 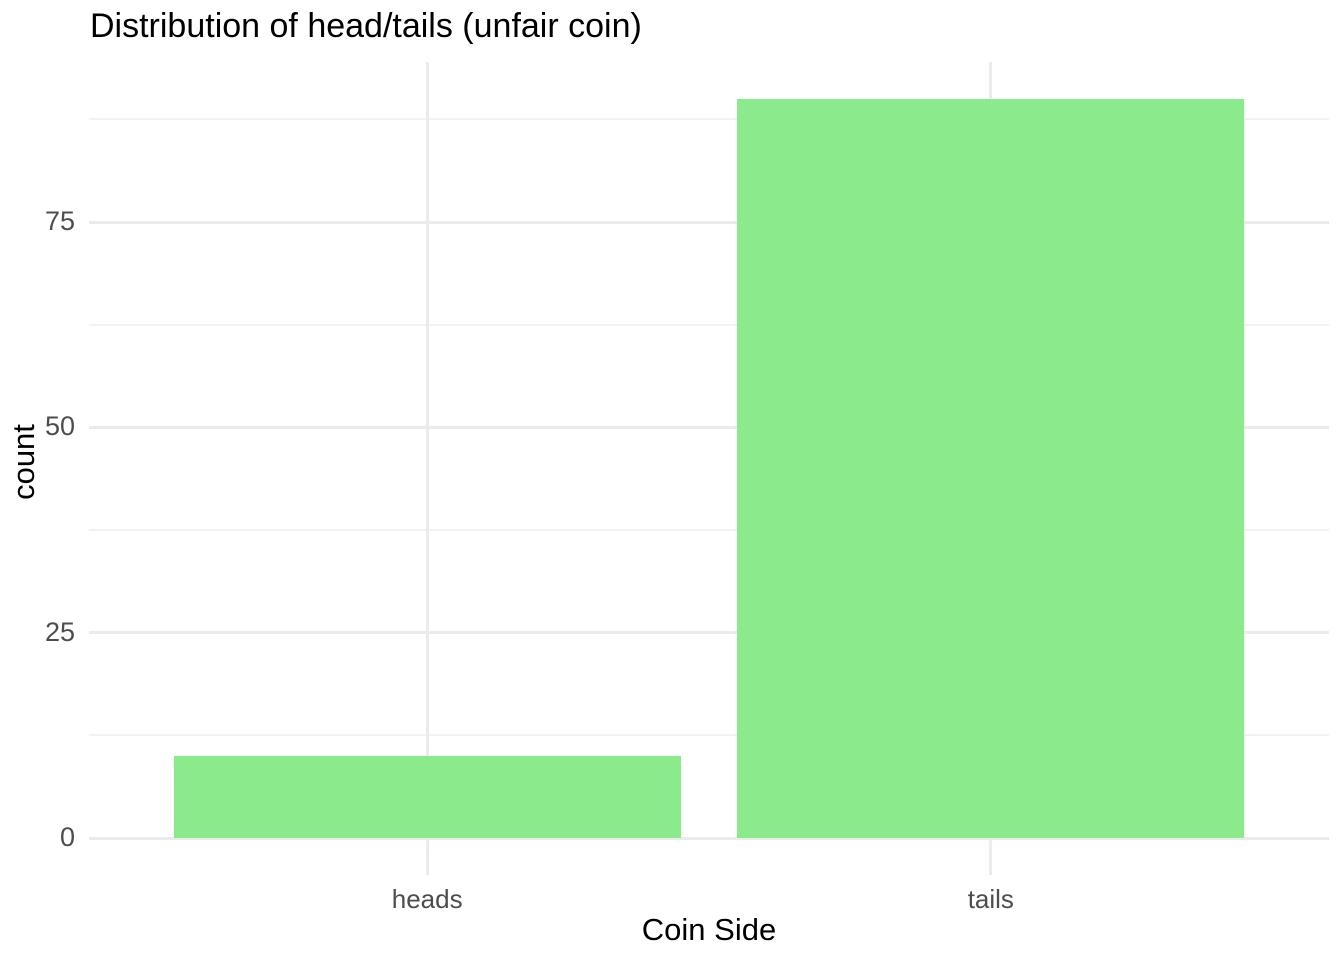 What do you see at coordinates (427, 899) in the screenshot?
I see `x-tick-label: heads` at bounding box center [427, 899].